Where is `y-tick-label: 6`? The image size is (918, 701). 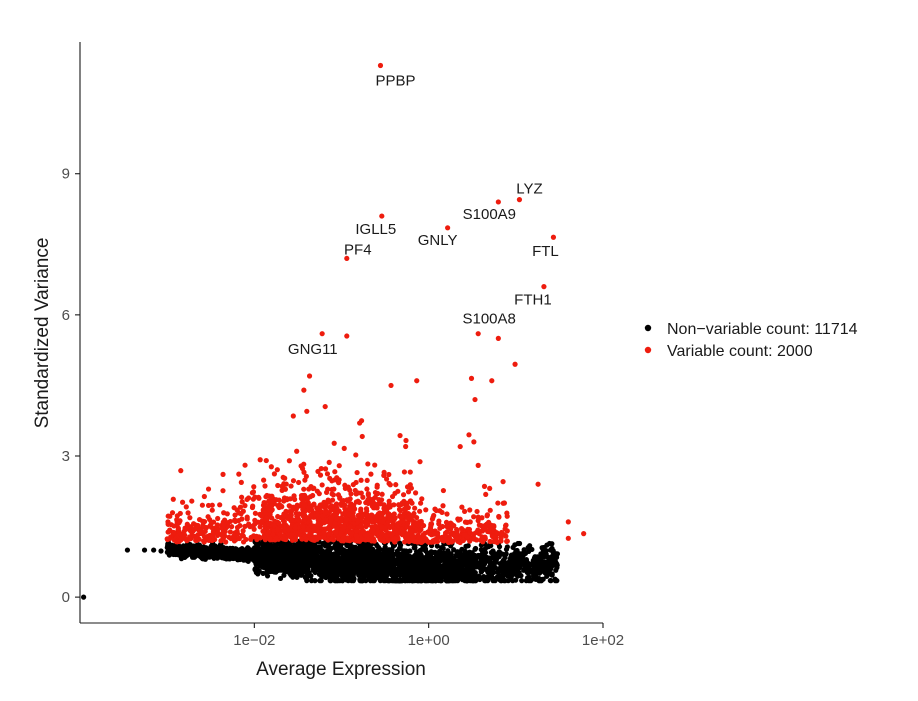 y-tick-label: 6 is located at coordinates (66, 315).